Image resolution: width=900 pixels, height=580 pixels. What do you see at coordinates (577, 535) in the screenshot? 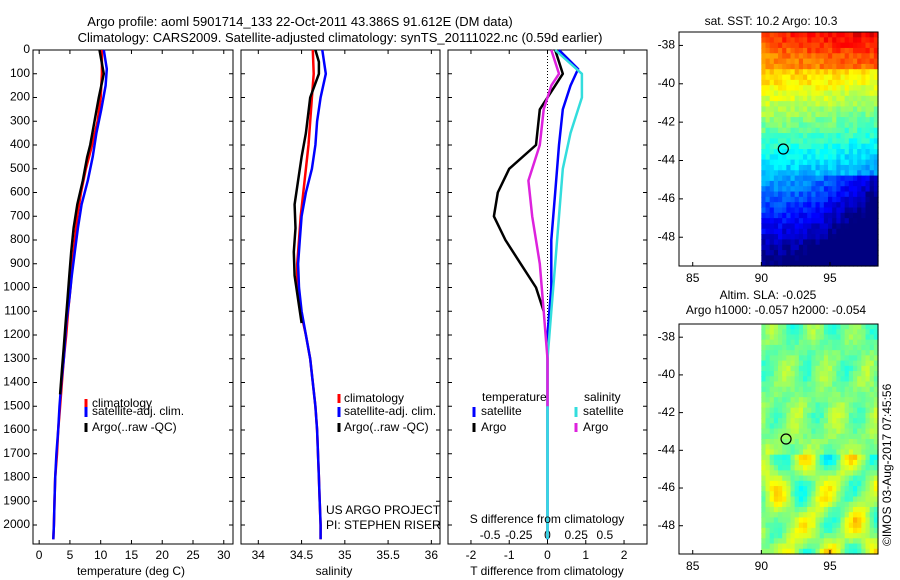
I see `top-tick-label: 0.25` at bounding box center [577, 535].